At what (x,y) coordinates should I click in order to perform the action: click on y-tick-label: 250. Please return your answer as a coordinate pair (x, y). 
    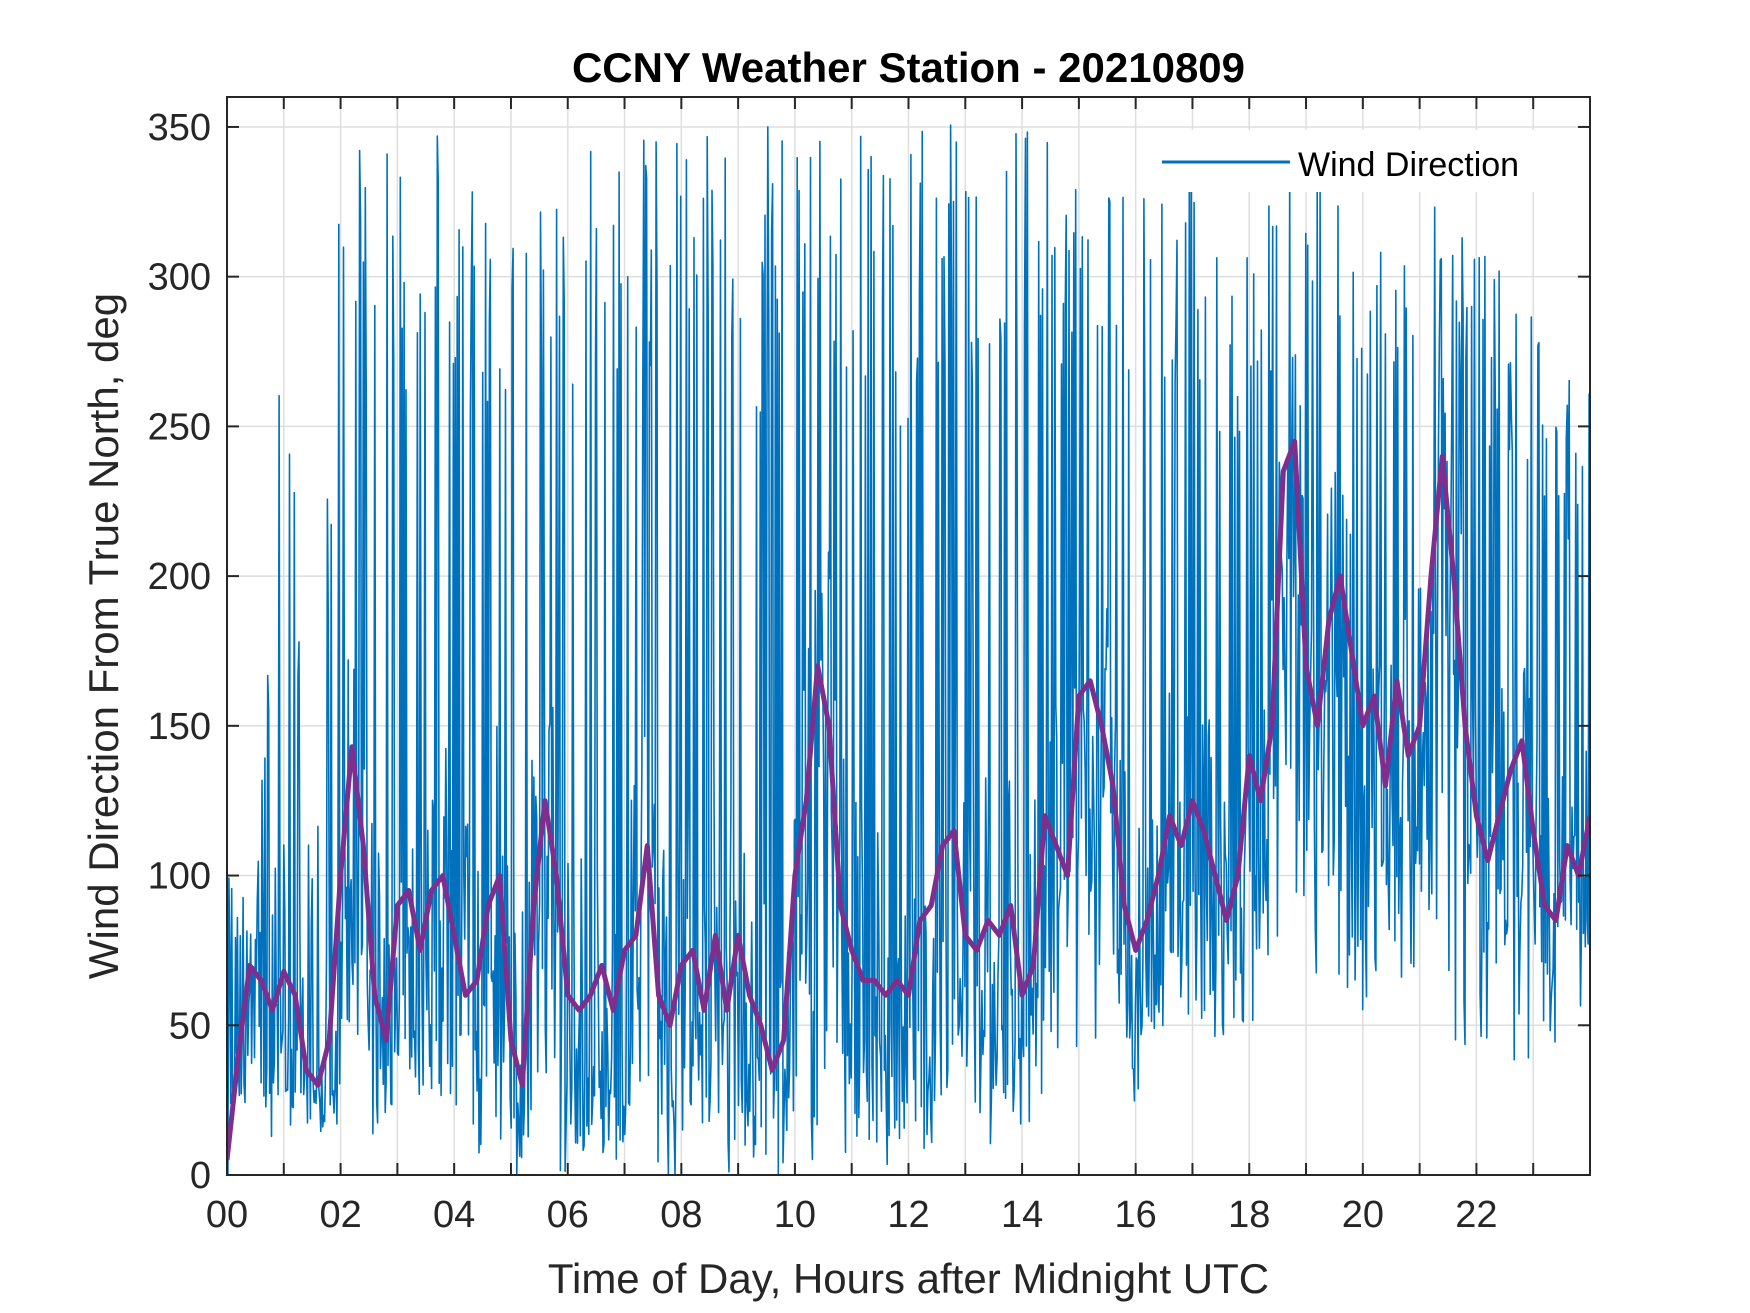
    Looking at the image, I should click on (179, 427).